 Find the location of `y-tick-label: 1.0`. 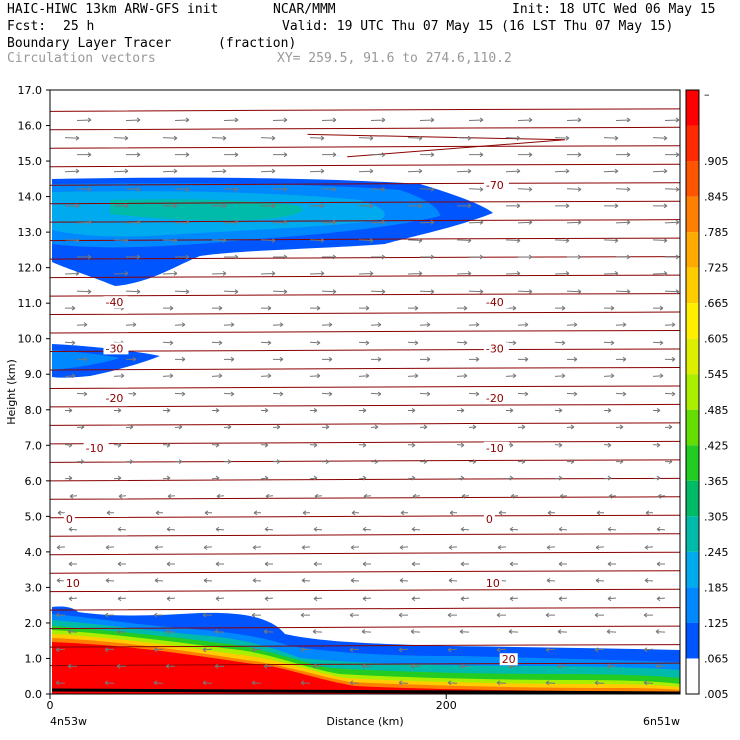

y-tick-label: 1.0 is located at coordinates (34, 658).